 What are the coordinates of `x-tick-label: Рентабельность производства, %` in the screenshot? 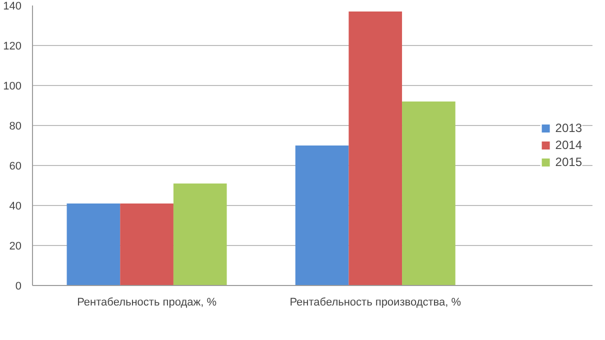 It's located at (376, 302).